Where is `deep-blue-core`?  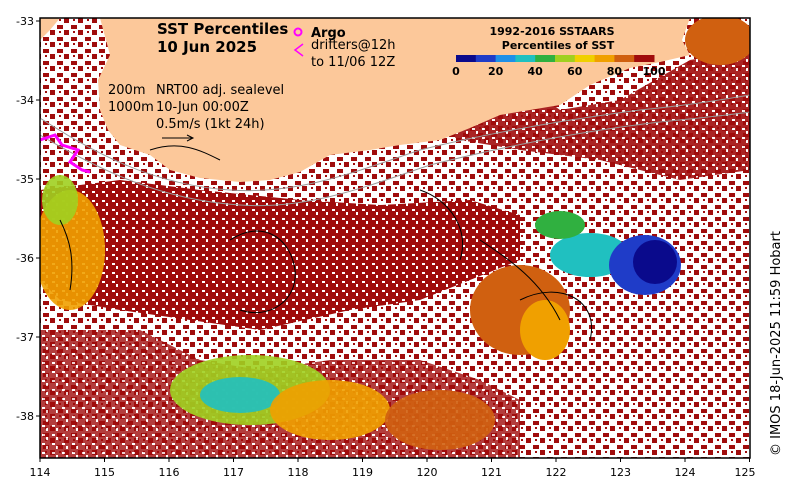 deep-blue-core is located at coordinates (655, 262).